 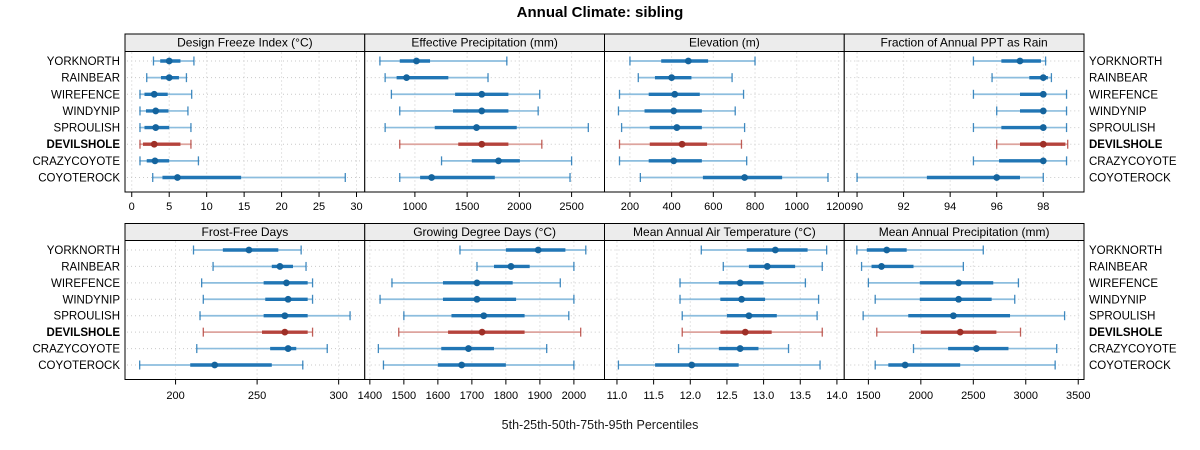 I want to click on axis-tick-label: 98, so click(x=1043, y=207).